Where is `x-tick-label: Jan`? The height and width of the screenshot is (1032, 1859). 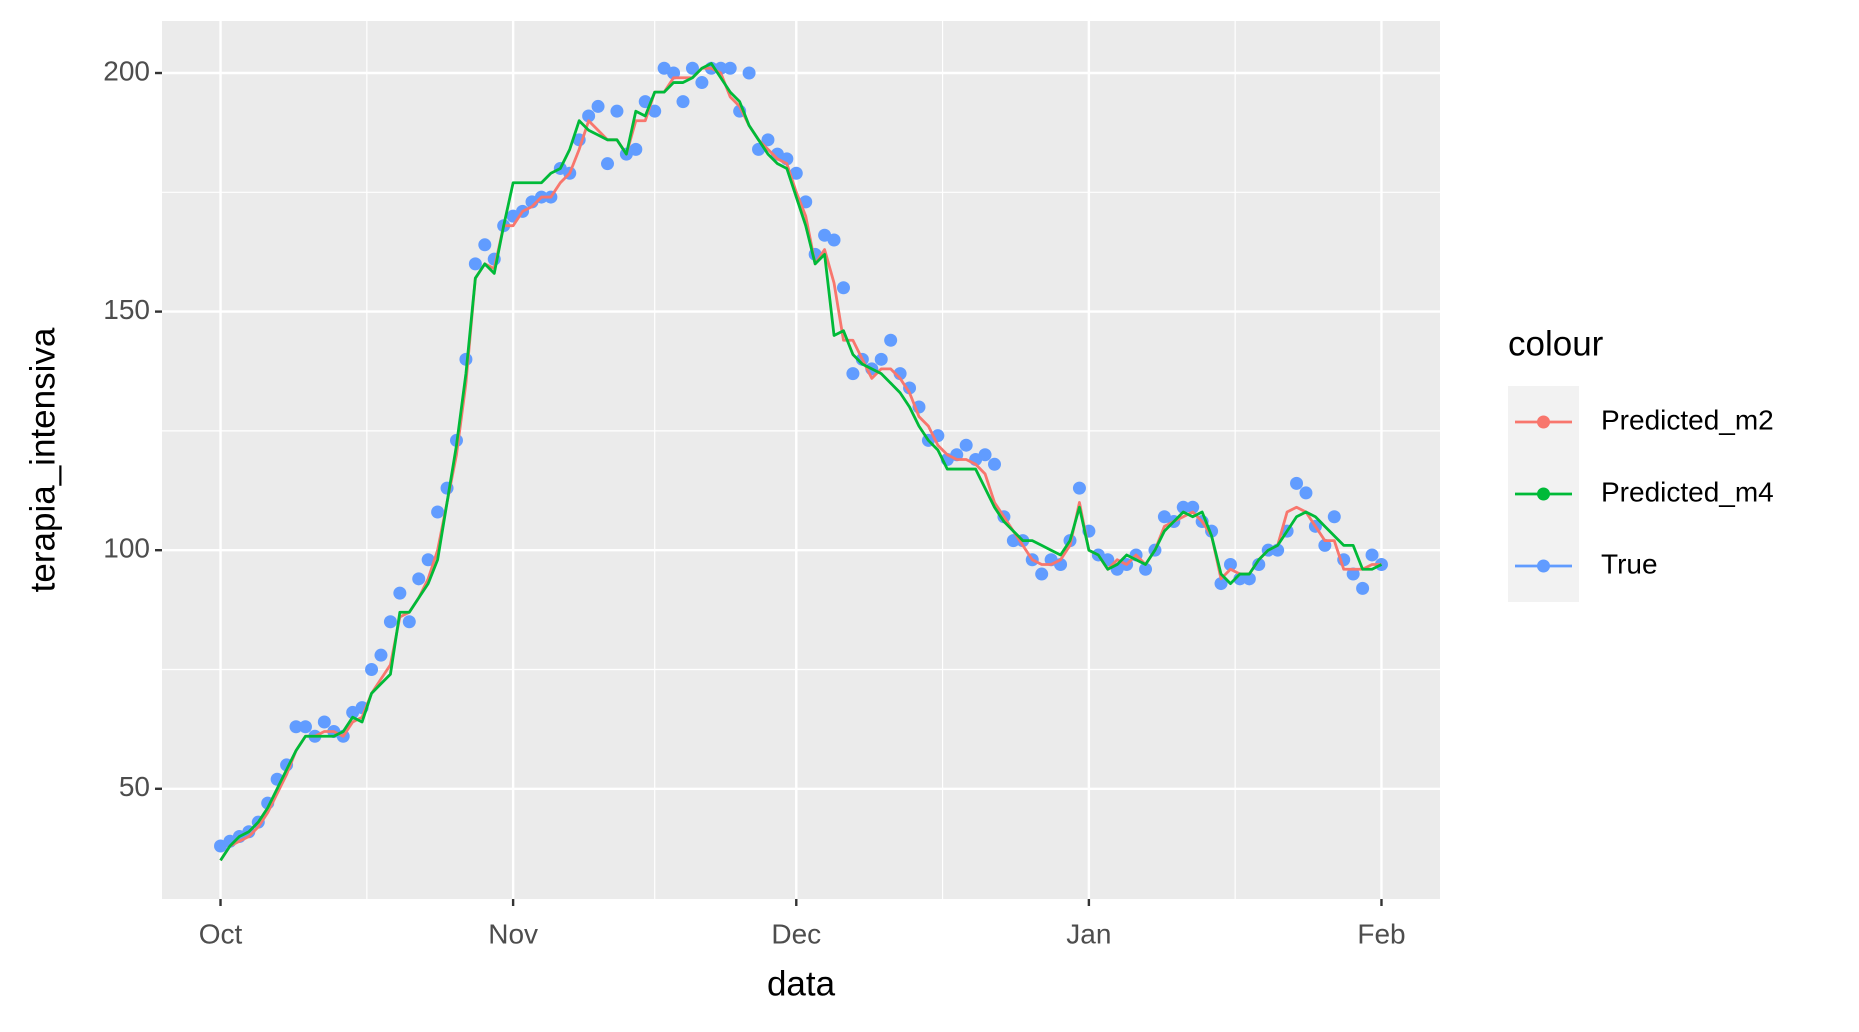 x-tick-label: Jan is located at coordinates (1088, 933).